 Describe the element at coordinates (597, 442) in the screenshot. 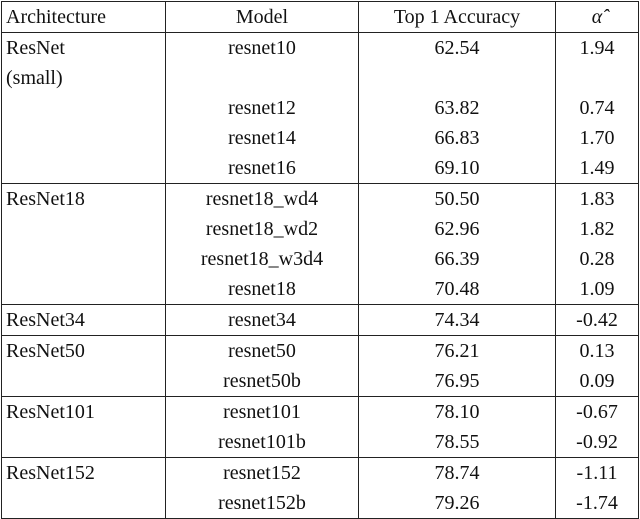

I see `alpha: -0.92` at that location.